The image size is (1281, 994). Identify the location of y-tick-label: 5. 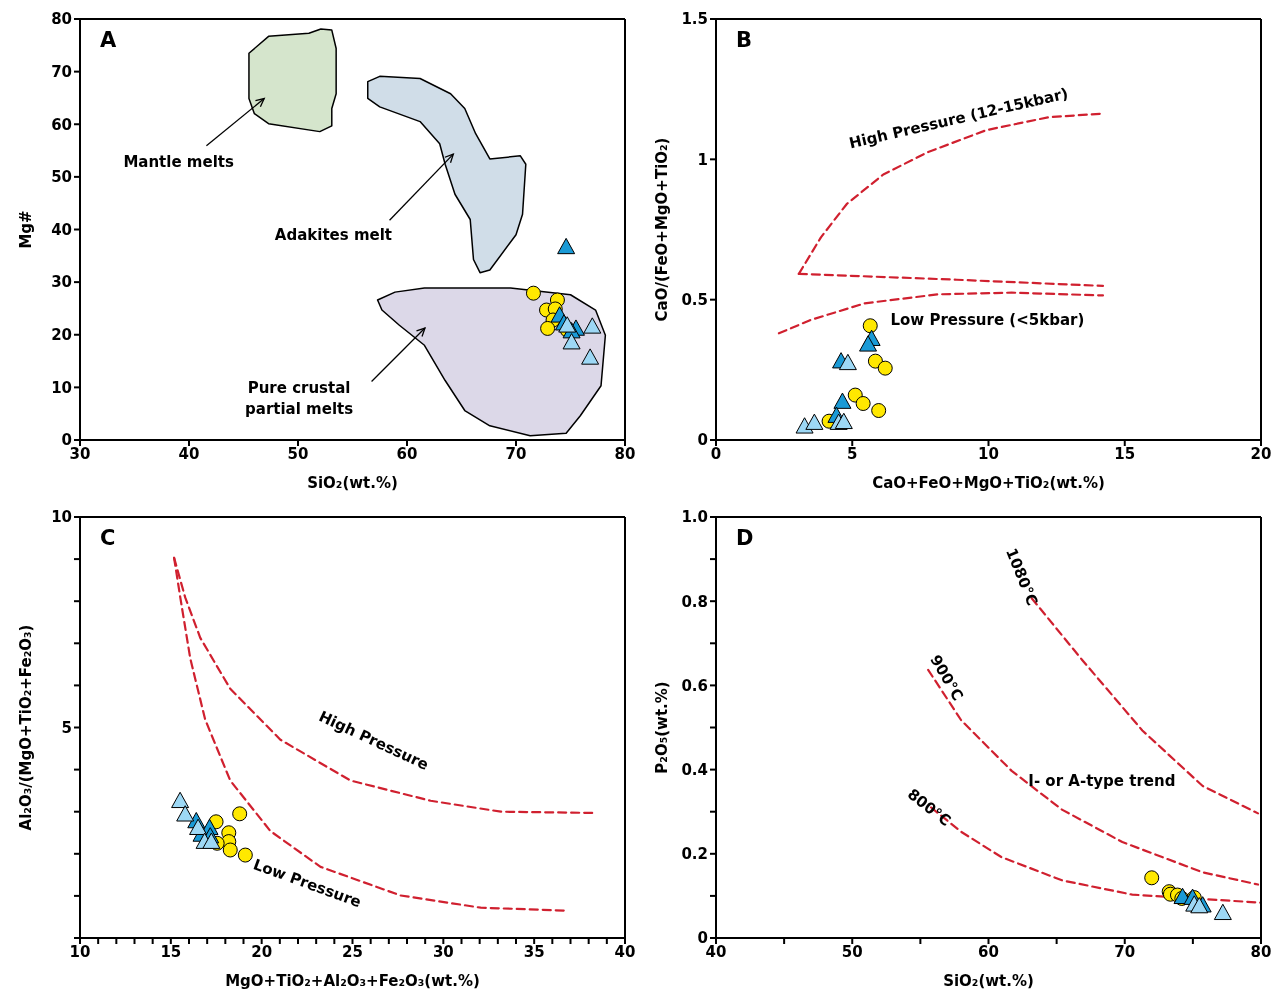
(66, 727).